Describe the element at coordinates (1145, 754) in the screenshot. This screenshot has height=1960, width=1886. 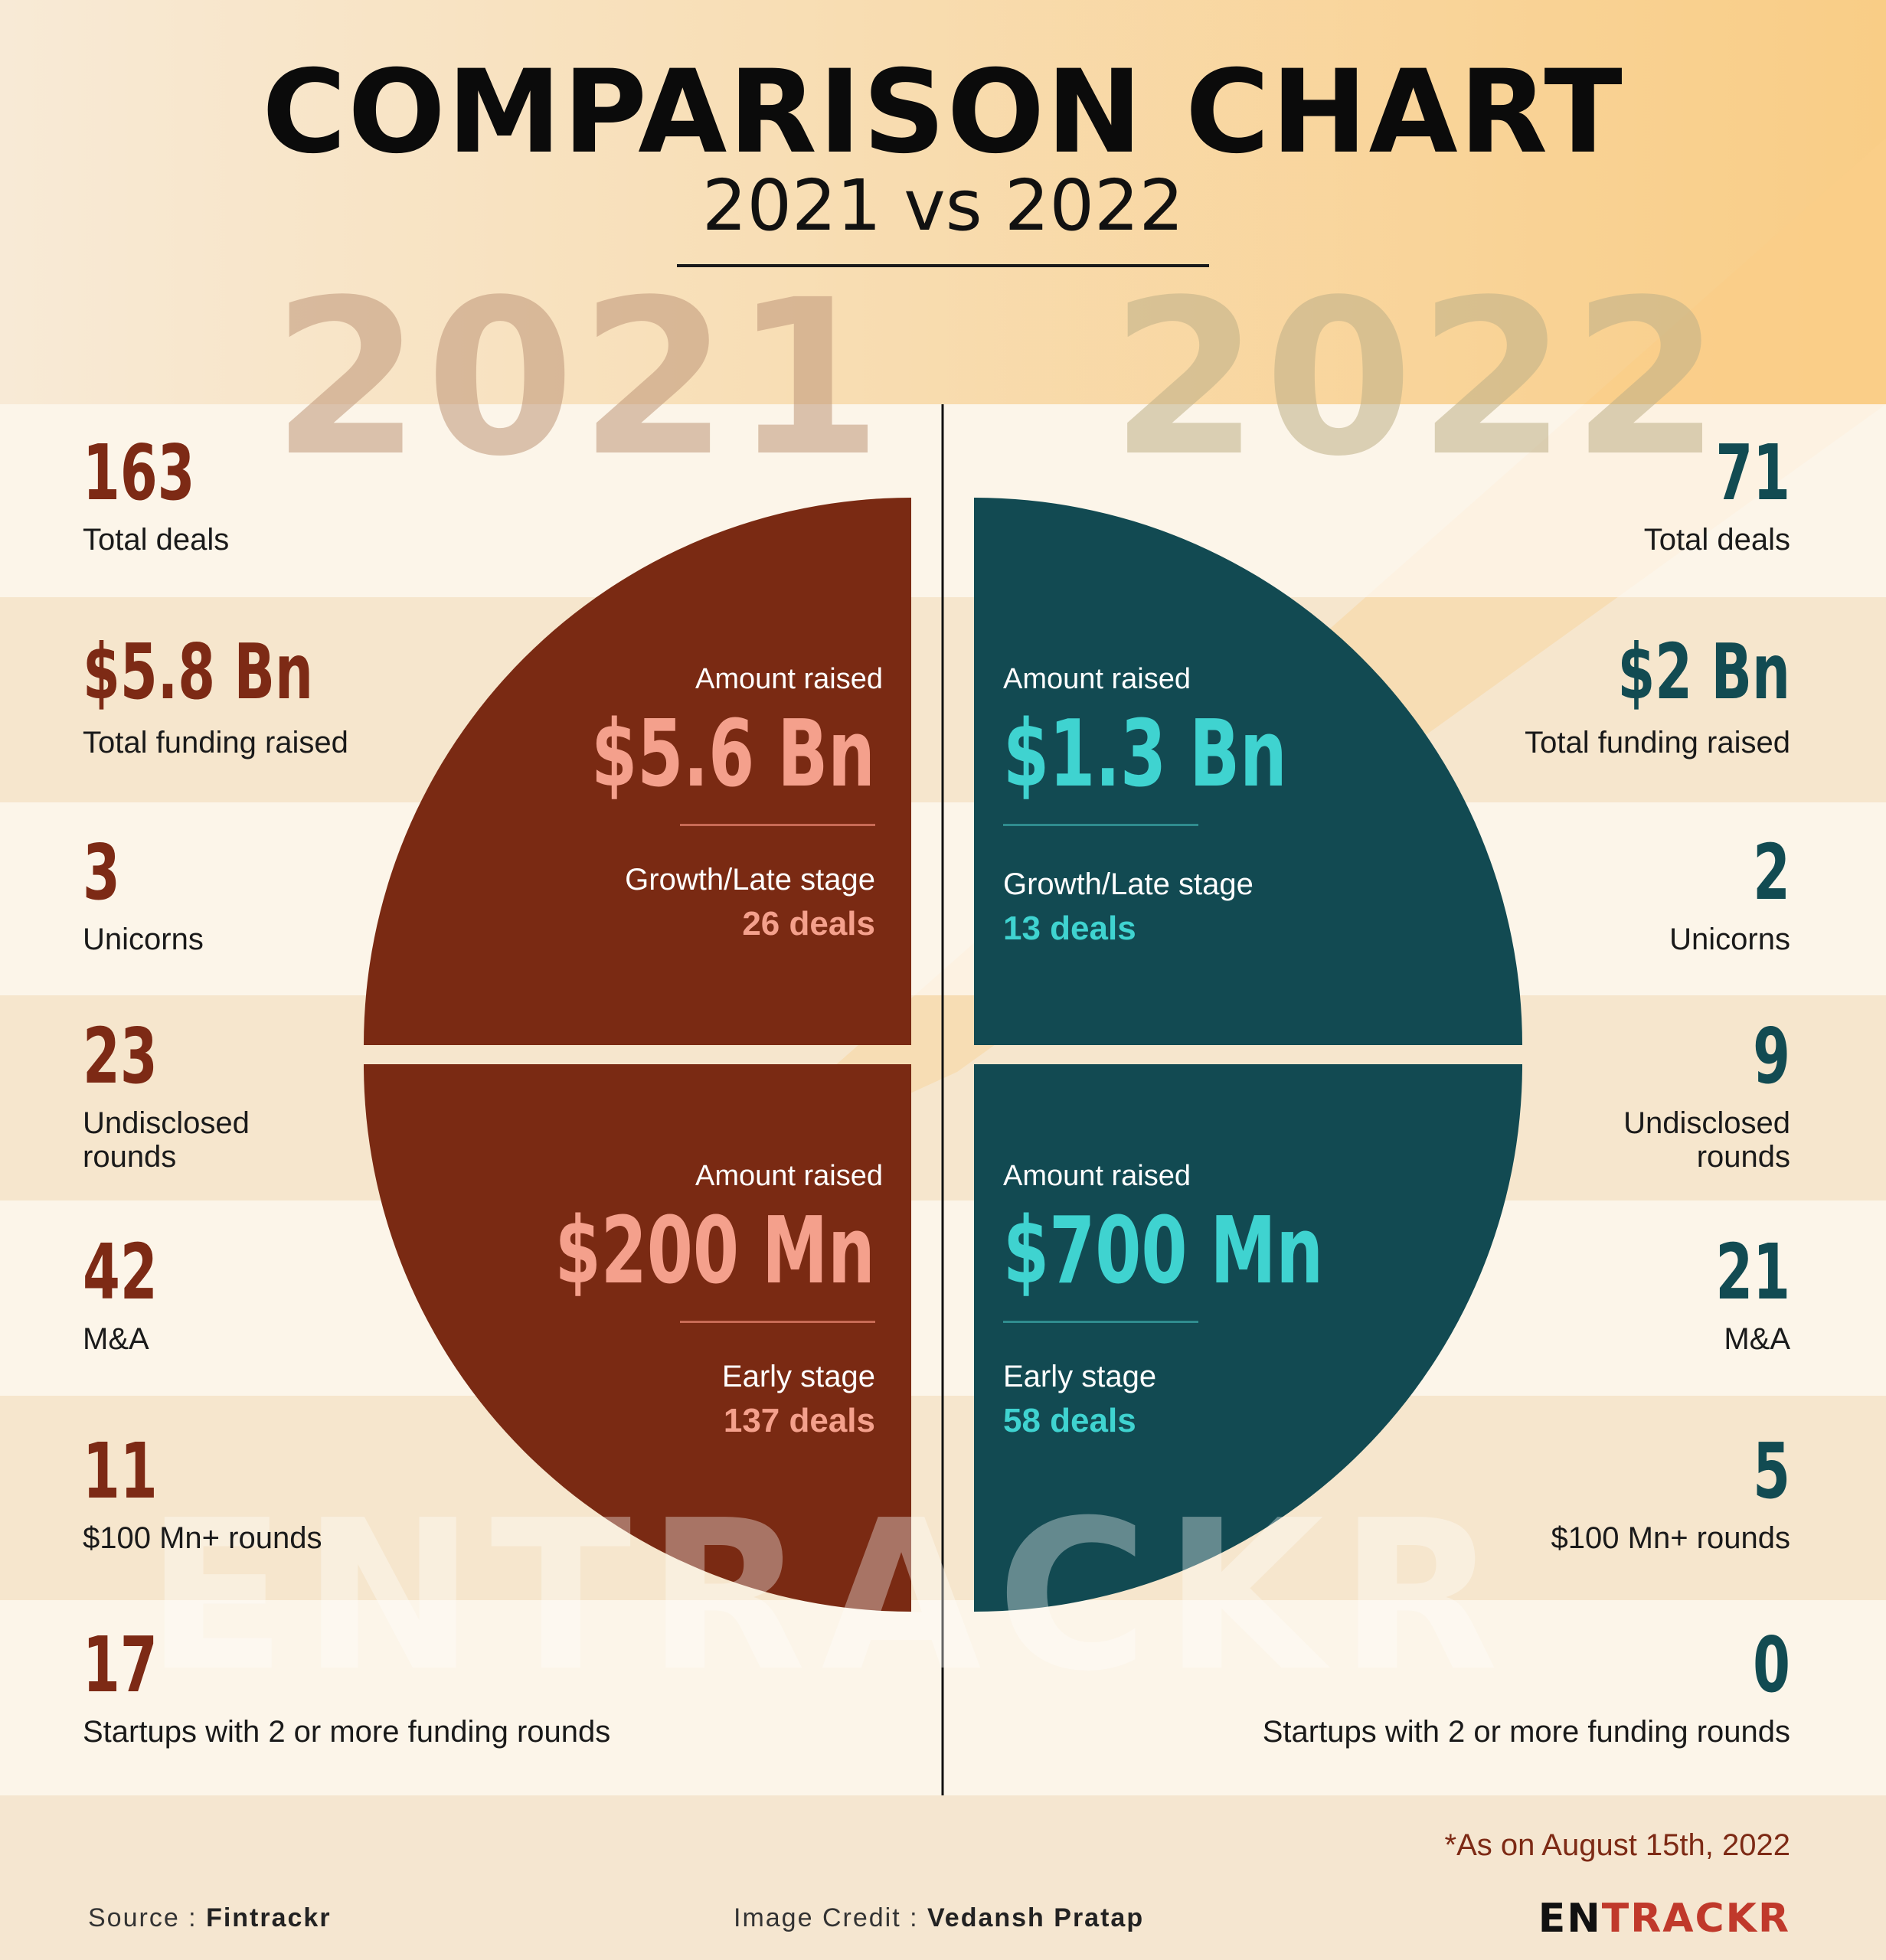
I see `amount-value: $1.3 Bn` at that location.